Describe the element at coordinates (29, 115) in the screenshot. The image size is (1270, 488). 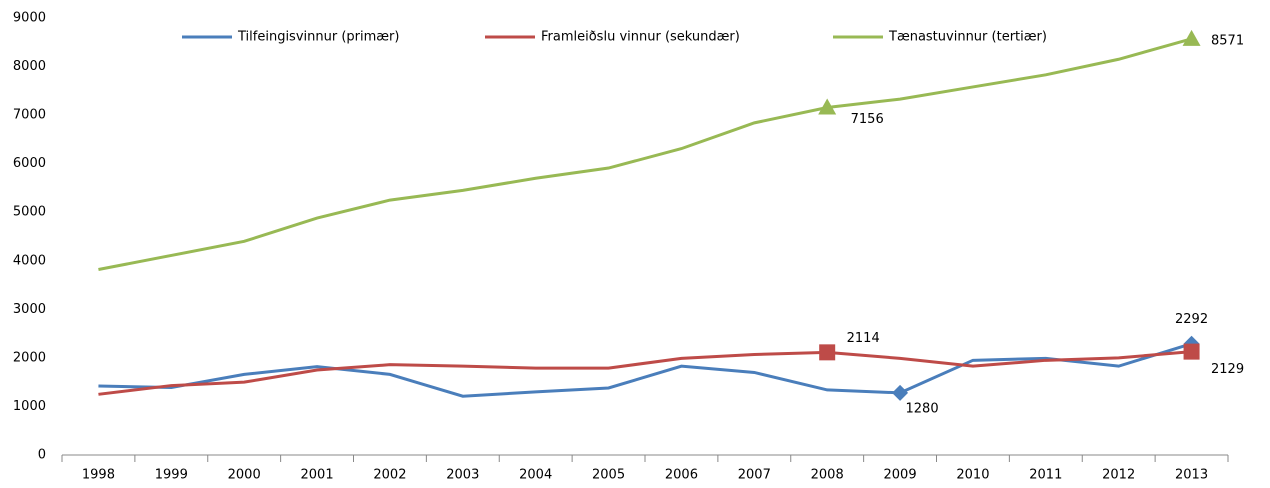
I see `y-tick-label: 7000` at that location.